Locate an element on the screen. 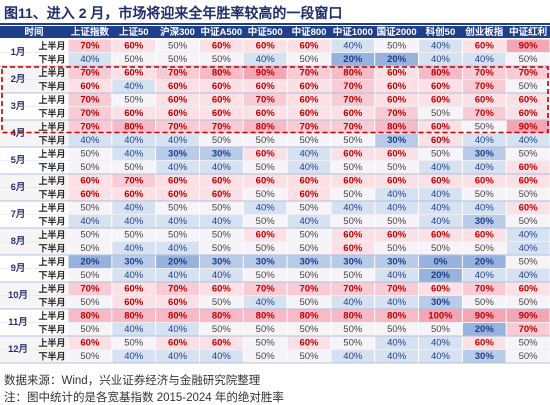  column-header: 沪深300 is located at coordinates (177, 32).